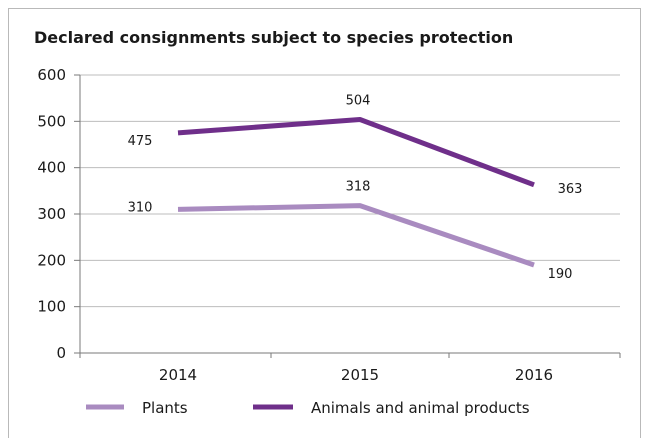 Image resolution: width=650 pixels, height=438 pixels. I want to click on y-tick-label: 500, so click(51, 121).